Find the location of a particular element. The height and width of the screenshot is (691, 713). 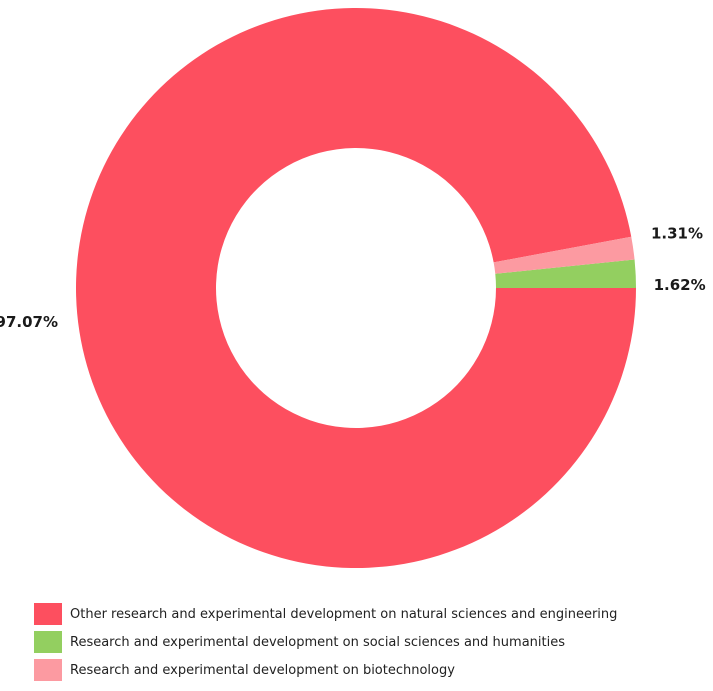

slice-label-natural-sciences: 97.07% is located at coordinates (29, 322).